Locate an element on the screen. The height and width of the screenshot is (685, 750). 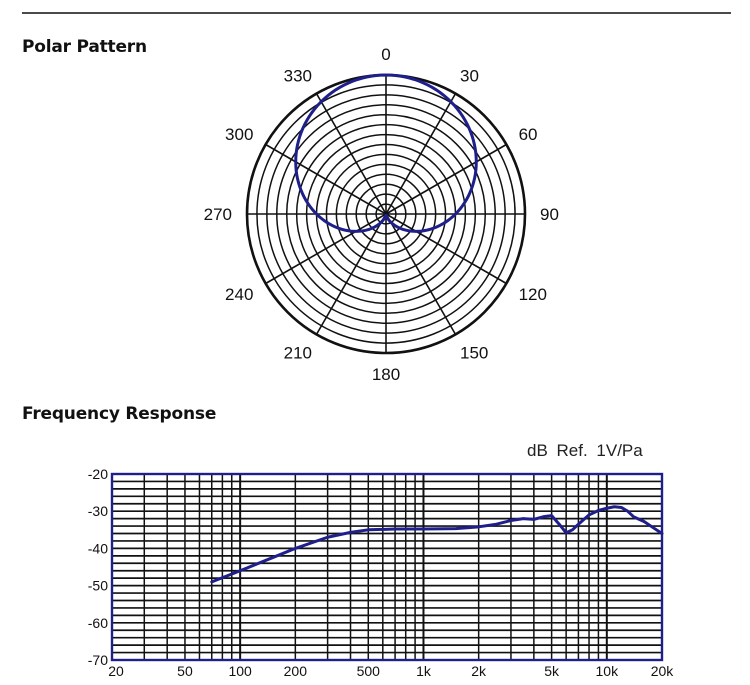
freq-x-tick-label: 20k is located at coordinates (663, 671).